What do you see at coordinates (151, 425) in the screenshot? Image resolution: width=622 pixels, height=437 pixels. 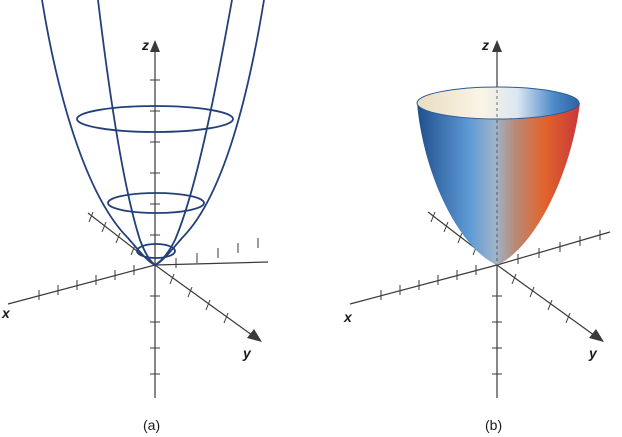 I see `panel-label-a: (a)` at bounding box center [151, 425].